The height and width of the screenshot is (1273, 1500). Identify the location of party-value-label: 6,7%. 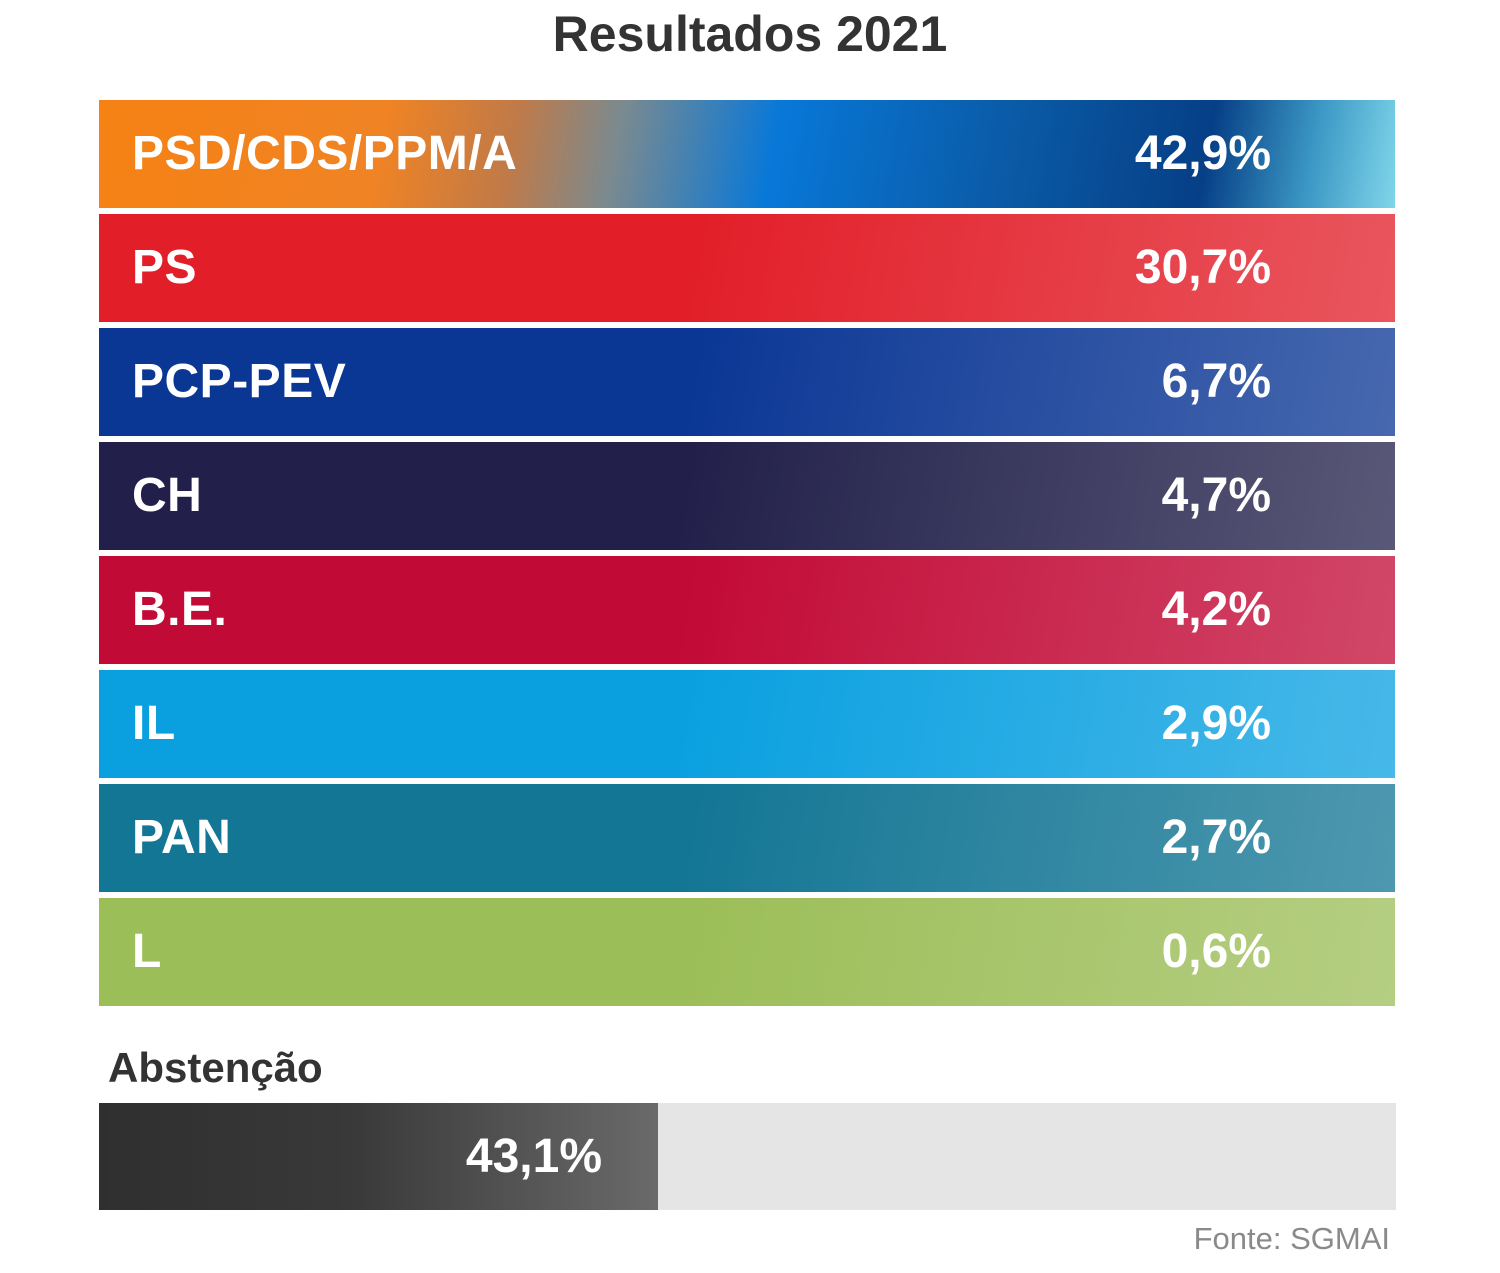
(1216, 381).